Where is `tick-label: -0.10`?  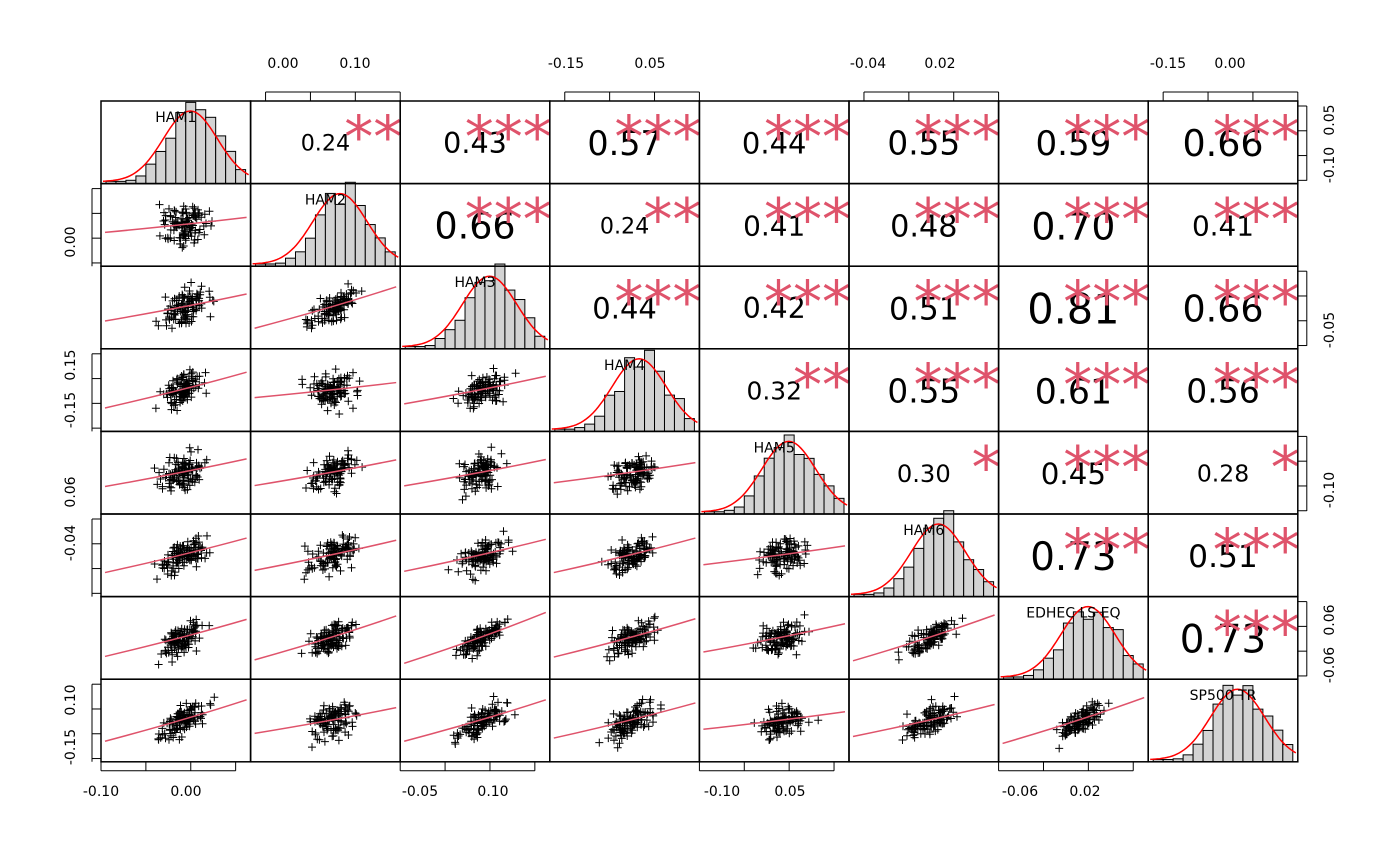 tick-label: -0.10 is located at coordinates (722, 792).